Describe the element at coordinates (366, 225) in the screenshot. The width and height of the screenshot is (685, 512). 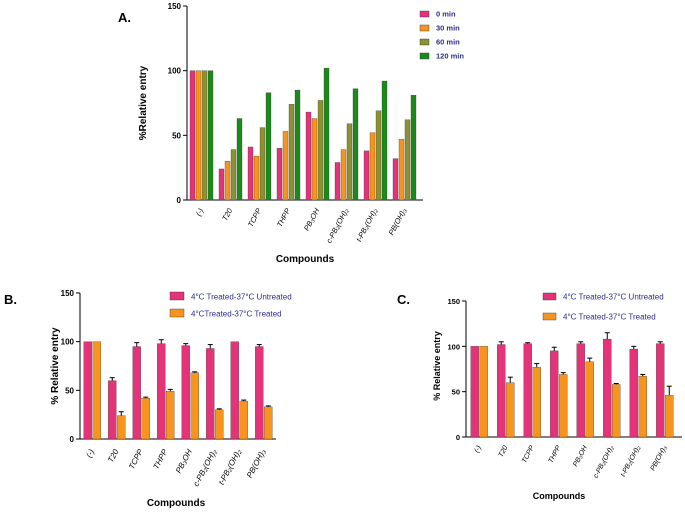
I see `x-tick-label: t-PB₂(OH)₂` at that location.